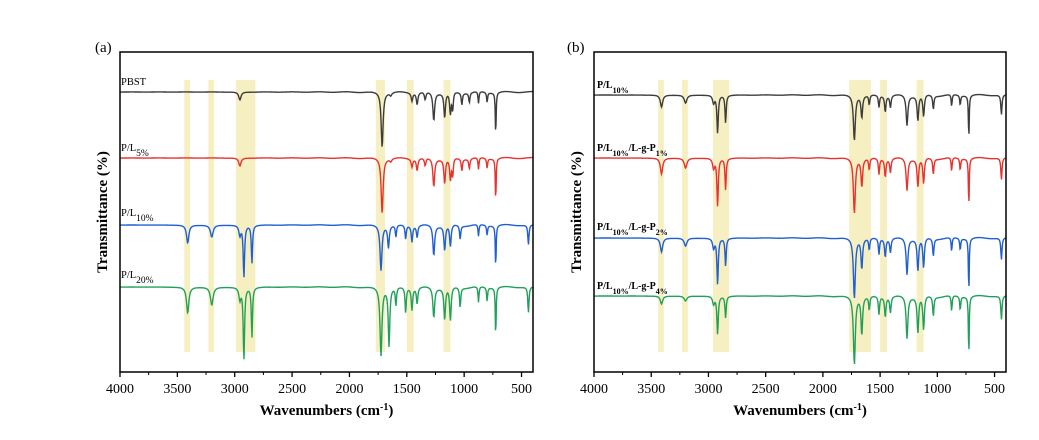 The image size is (1039, 440). I want to click on series-label: PBST, so click(134, 82).